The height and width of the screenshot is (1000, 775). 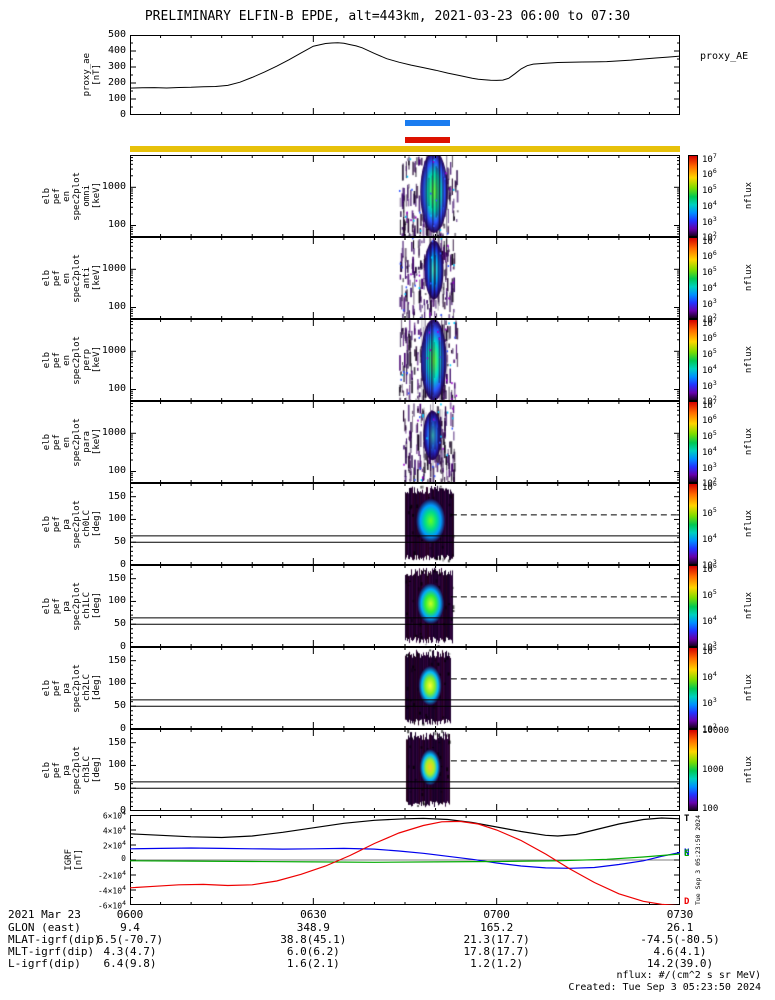 What do you see at coordinates (405, 524) in the screenshot?
I see `panel-frame-pa_ch0LC` at bounding box center [405, 524].